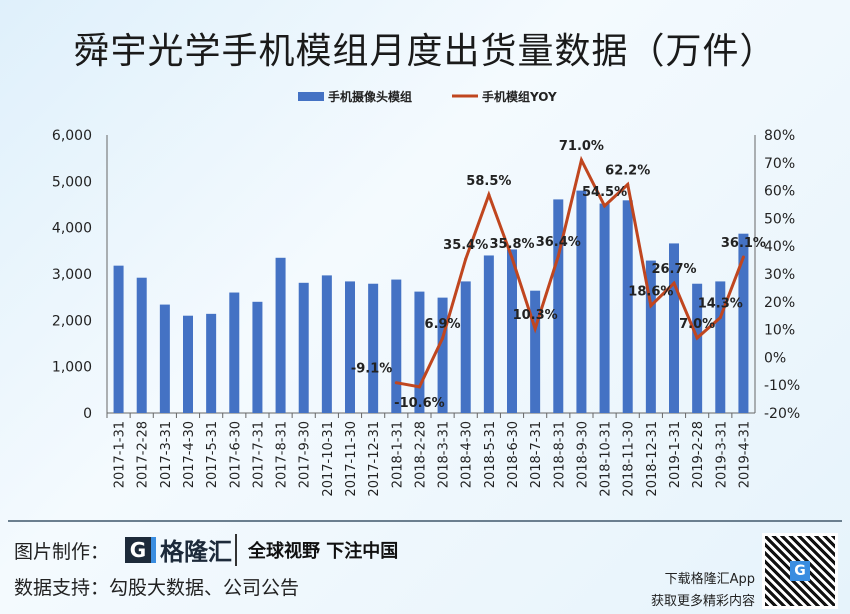 This screenshot has height=614, width=850. I want to click on chart-title: 舜宇光学手机模组月度出货量数据（万件）, so click(425, 51).